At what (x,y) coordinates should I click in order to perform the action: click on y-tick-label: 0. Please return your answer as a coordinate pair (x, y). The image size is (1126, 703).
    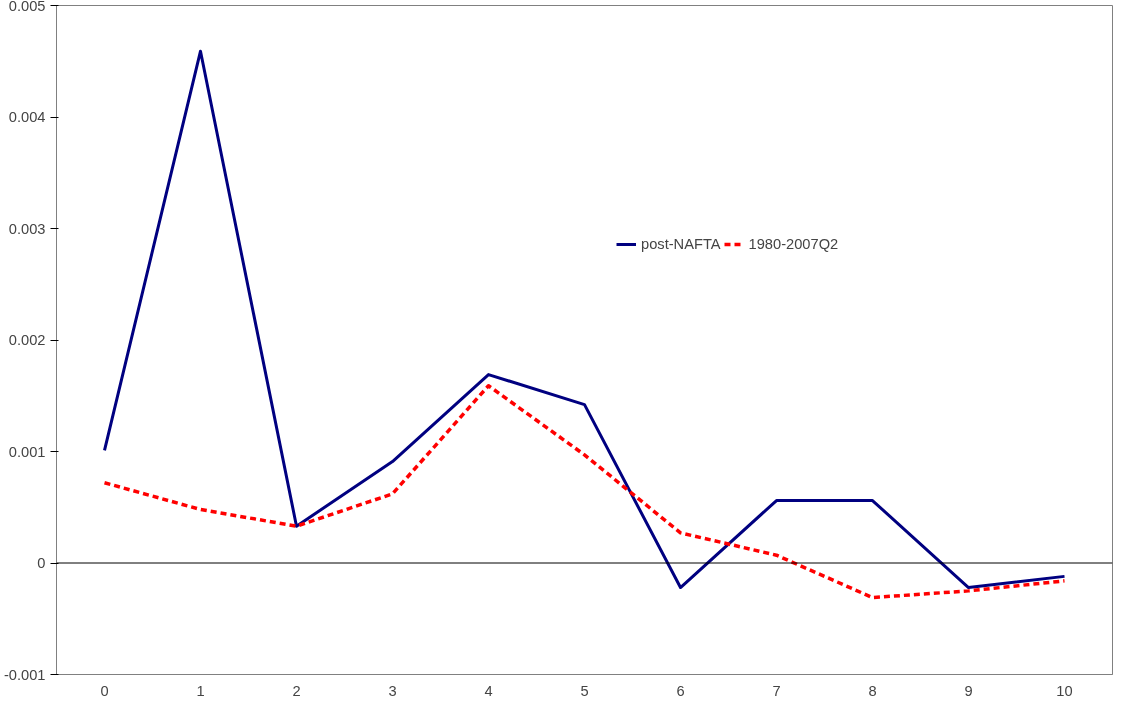
    Looking at the image, I should click on (41, 563).